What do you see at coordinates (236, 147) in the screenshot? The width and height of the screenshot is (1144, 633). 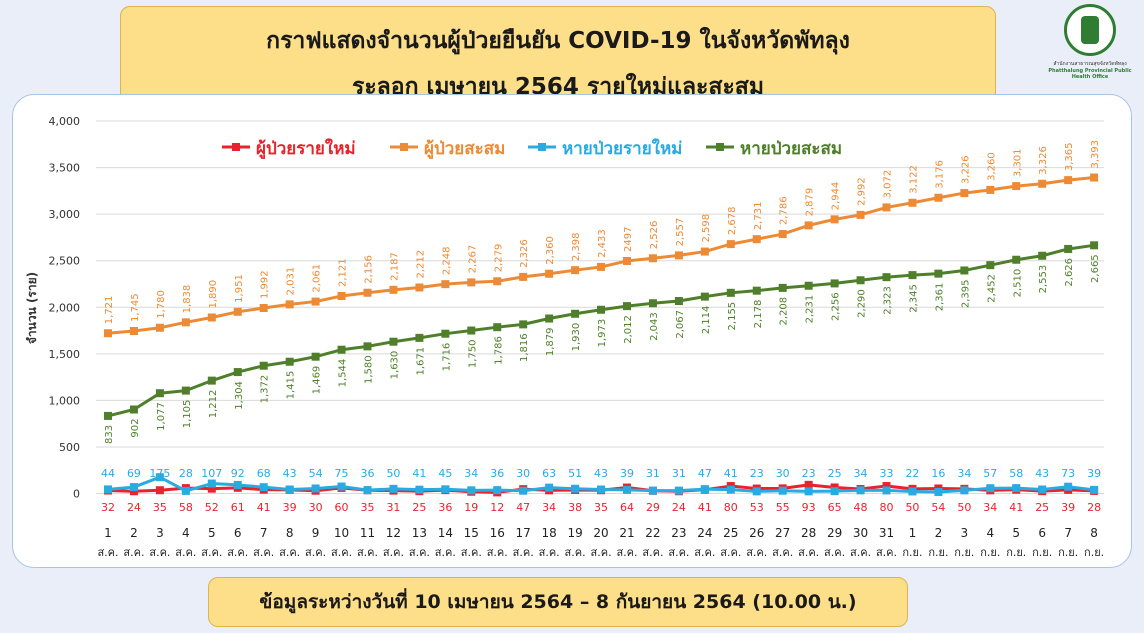 I see `legend-marker` at bounding box center [236, 147].